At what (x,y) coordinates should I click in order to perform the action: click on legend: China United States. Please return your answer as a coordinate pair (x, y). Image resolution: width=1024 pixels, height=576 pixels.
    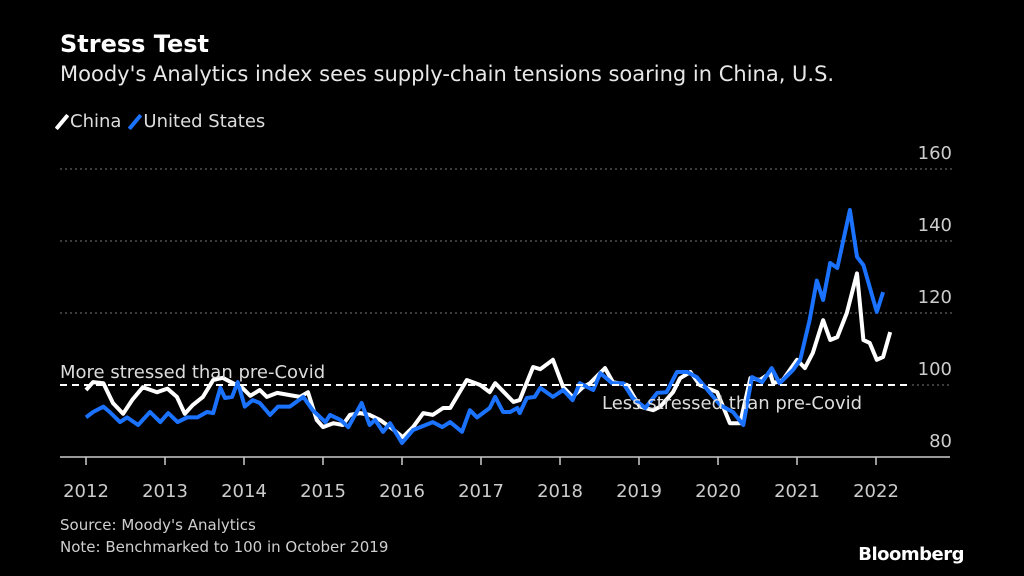
    Looking at the image, I should click on (160, 121).